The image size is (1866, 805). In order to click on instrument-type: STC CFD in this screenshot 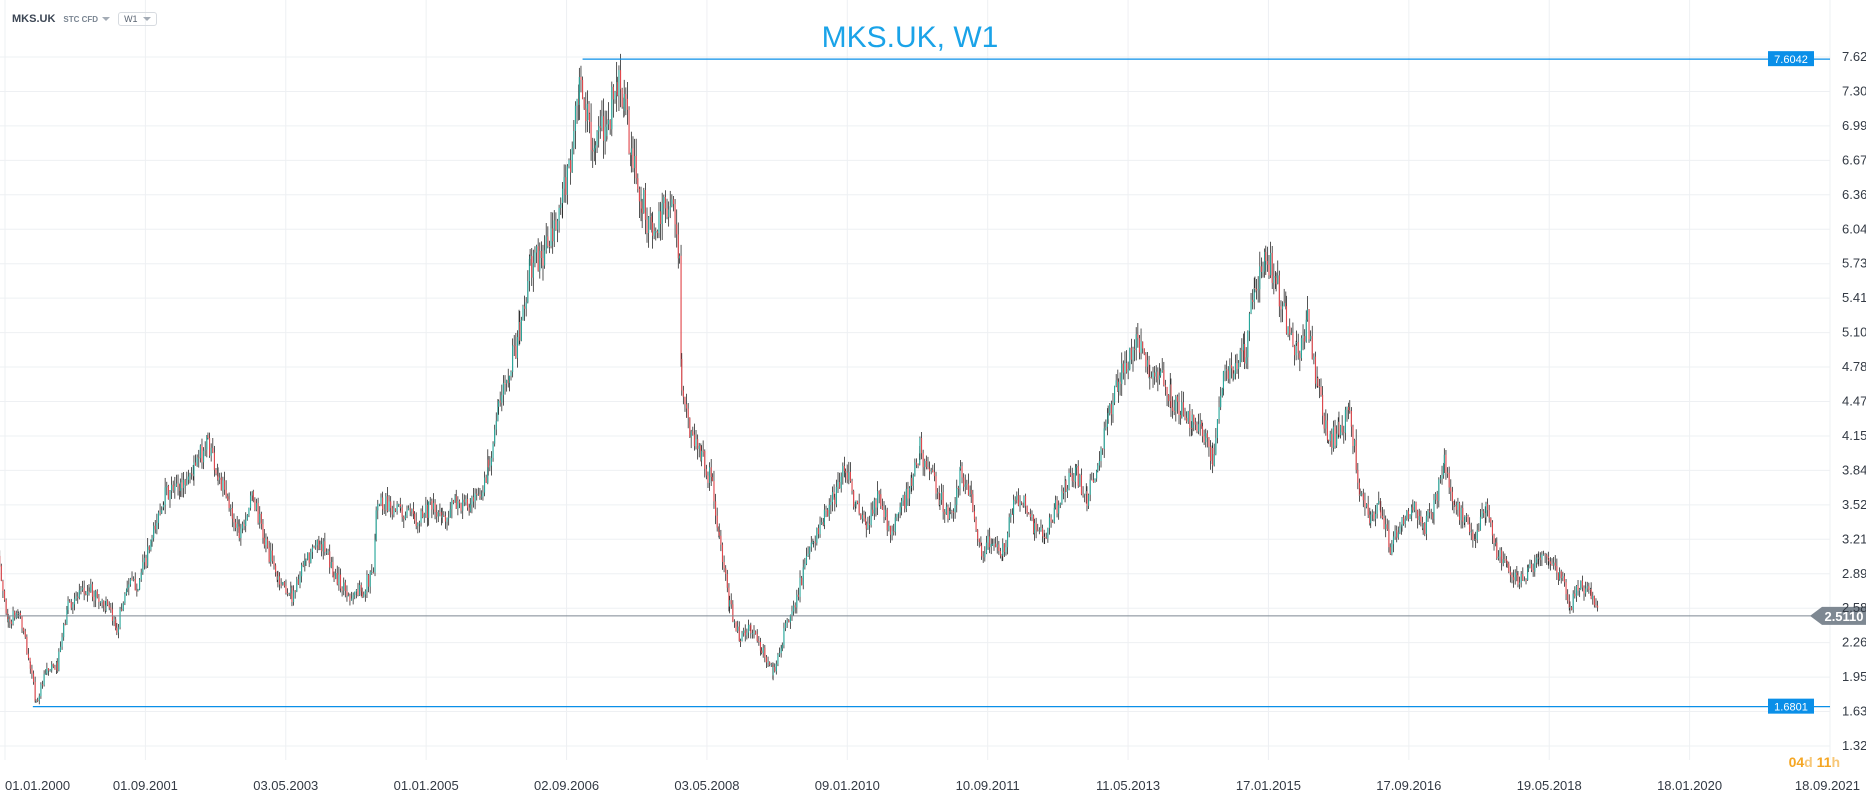, I will do `click(87, 19)`.